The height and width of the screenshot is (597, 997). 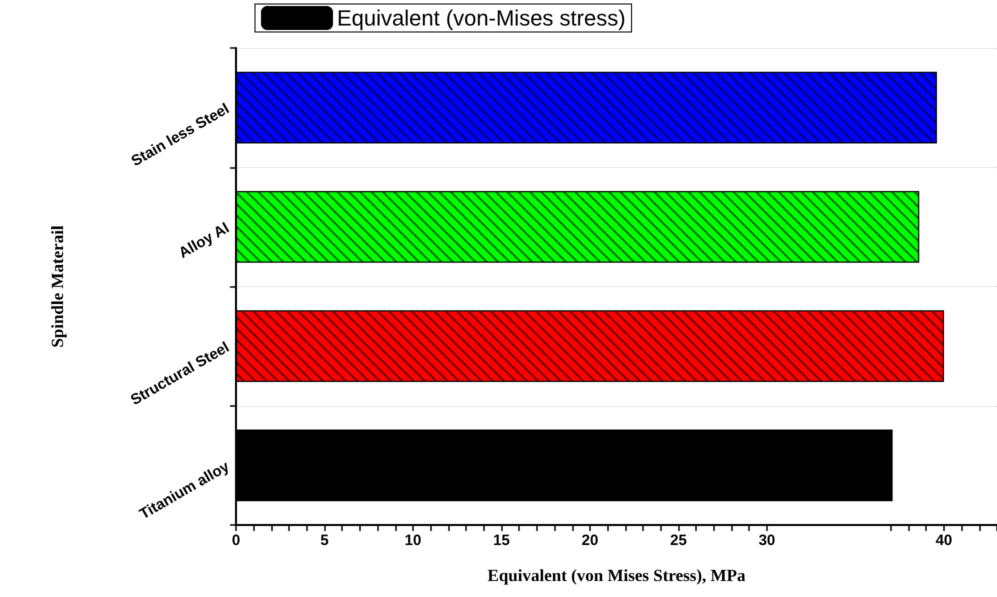 What do you see at coordinates (678, 540) in the screenshot?
I see `x-tick-label: 25` at bounding box center [678, 540].